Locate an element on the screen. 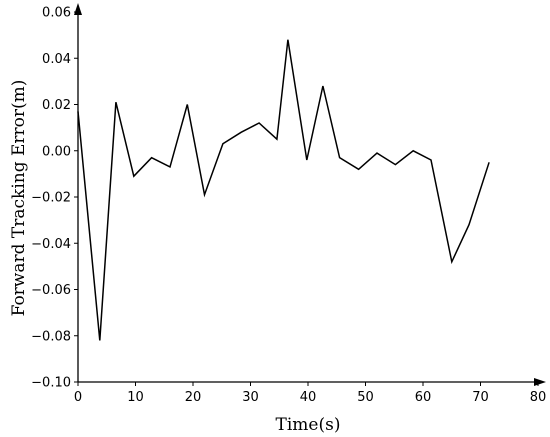 The image size is (550, 437). x-axis-title: Time(s) is located at coordinates (308, 425).